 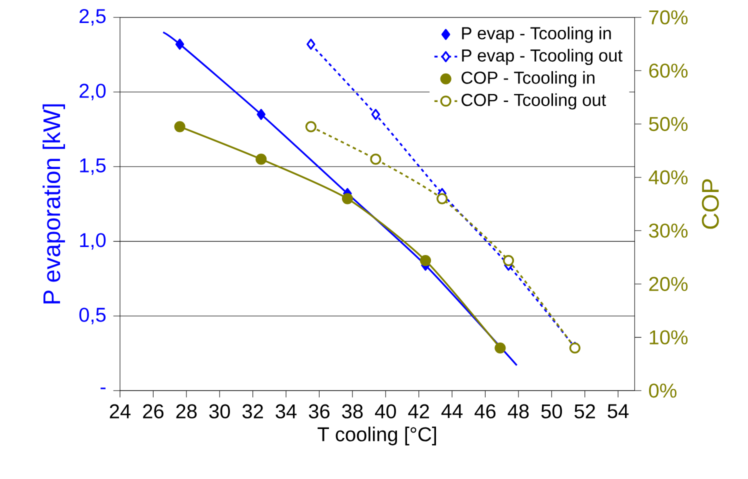 What do you see at coordinates (551, 411) in the screenshot?
I see `x-tick-label: 50` at bounding box center [551, 411].